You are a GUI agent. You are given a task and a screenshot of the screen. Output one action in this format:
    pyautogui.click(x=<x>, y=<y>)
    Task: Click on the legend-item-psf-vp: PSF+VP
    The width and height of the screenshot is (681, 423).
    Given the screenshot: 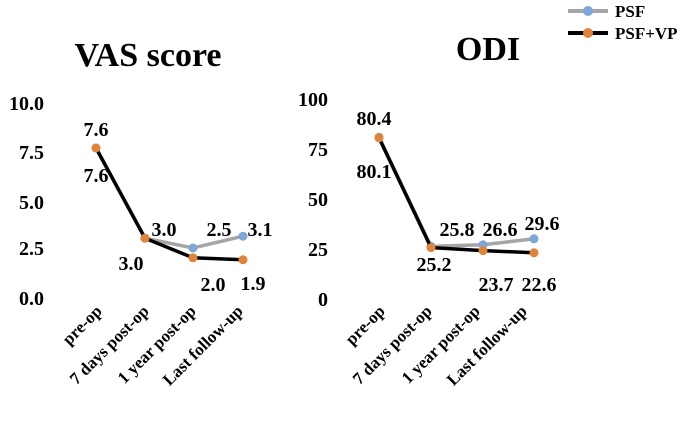 What is the action you would take?
    pyautogui.click(x=623, y=33)
    